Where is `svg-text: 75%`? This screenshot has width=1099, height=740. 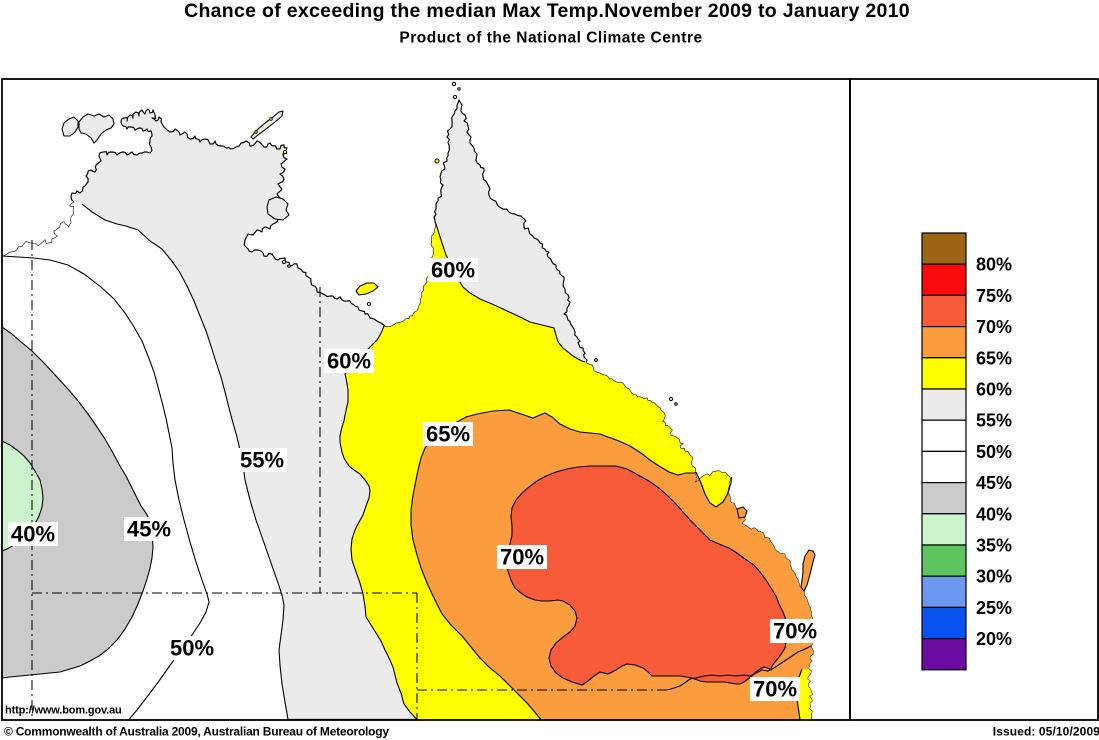 svg-text: 75% is located at coordinates (994, 296).